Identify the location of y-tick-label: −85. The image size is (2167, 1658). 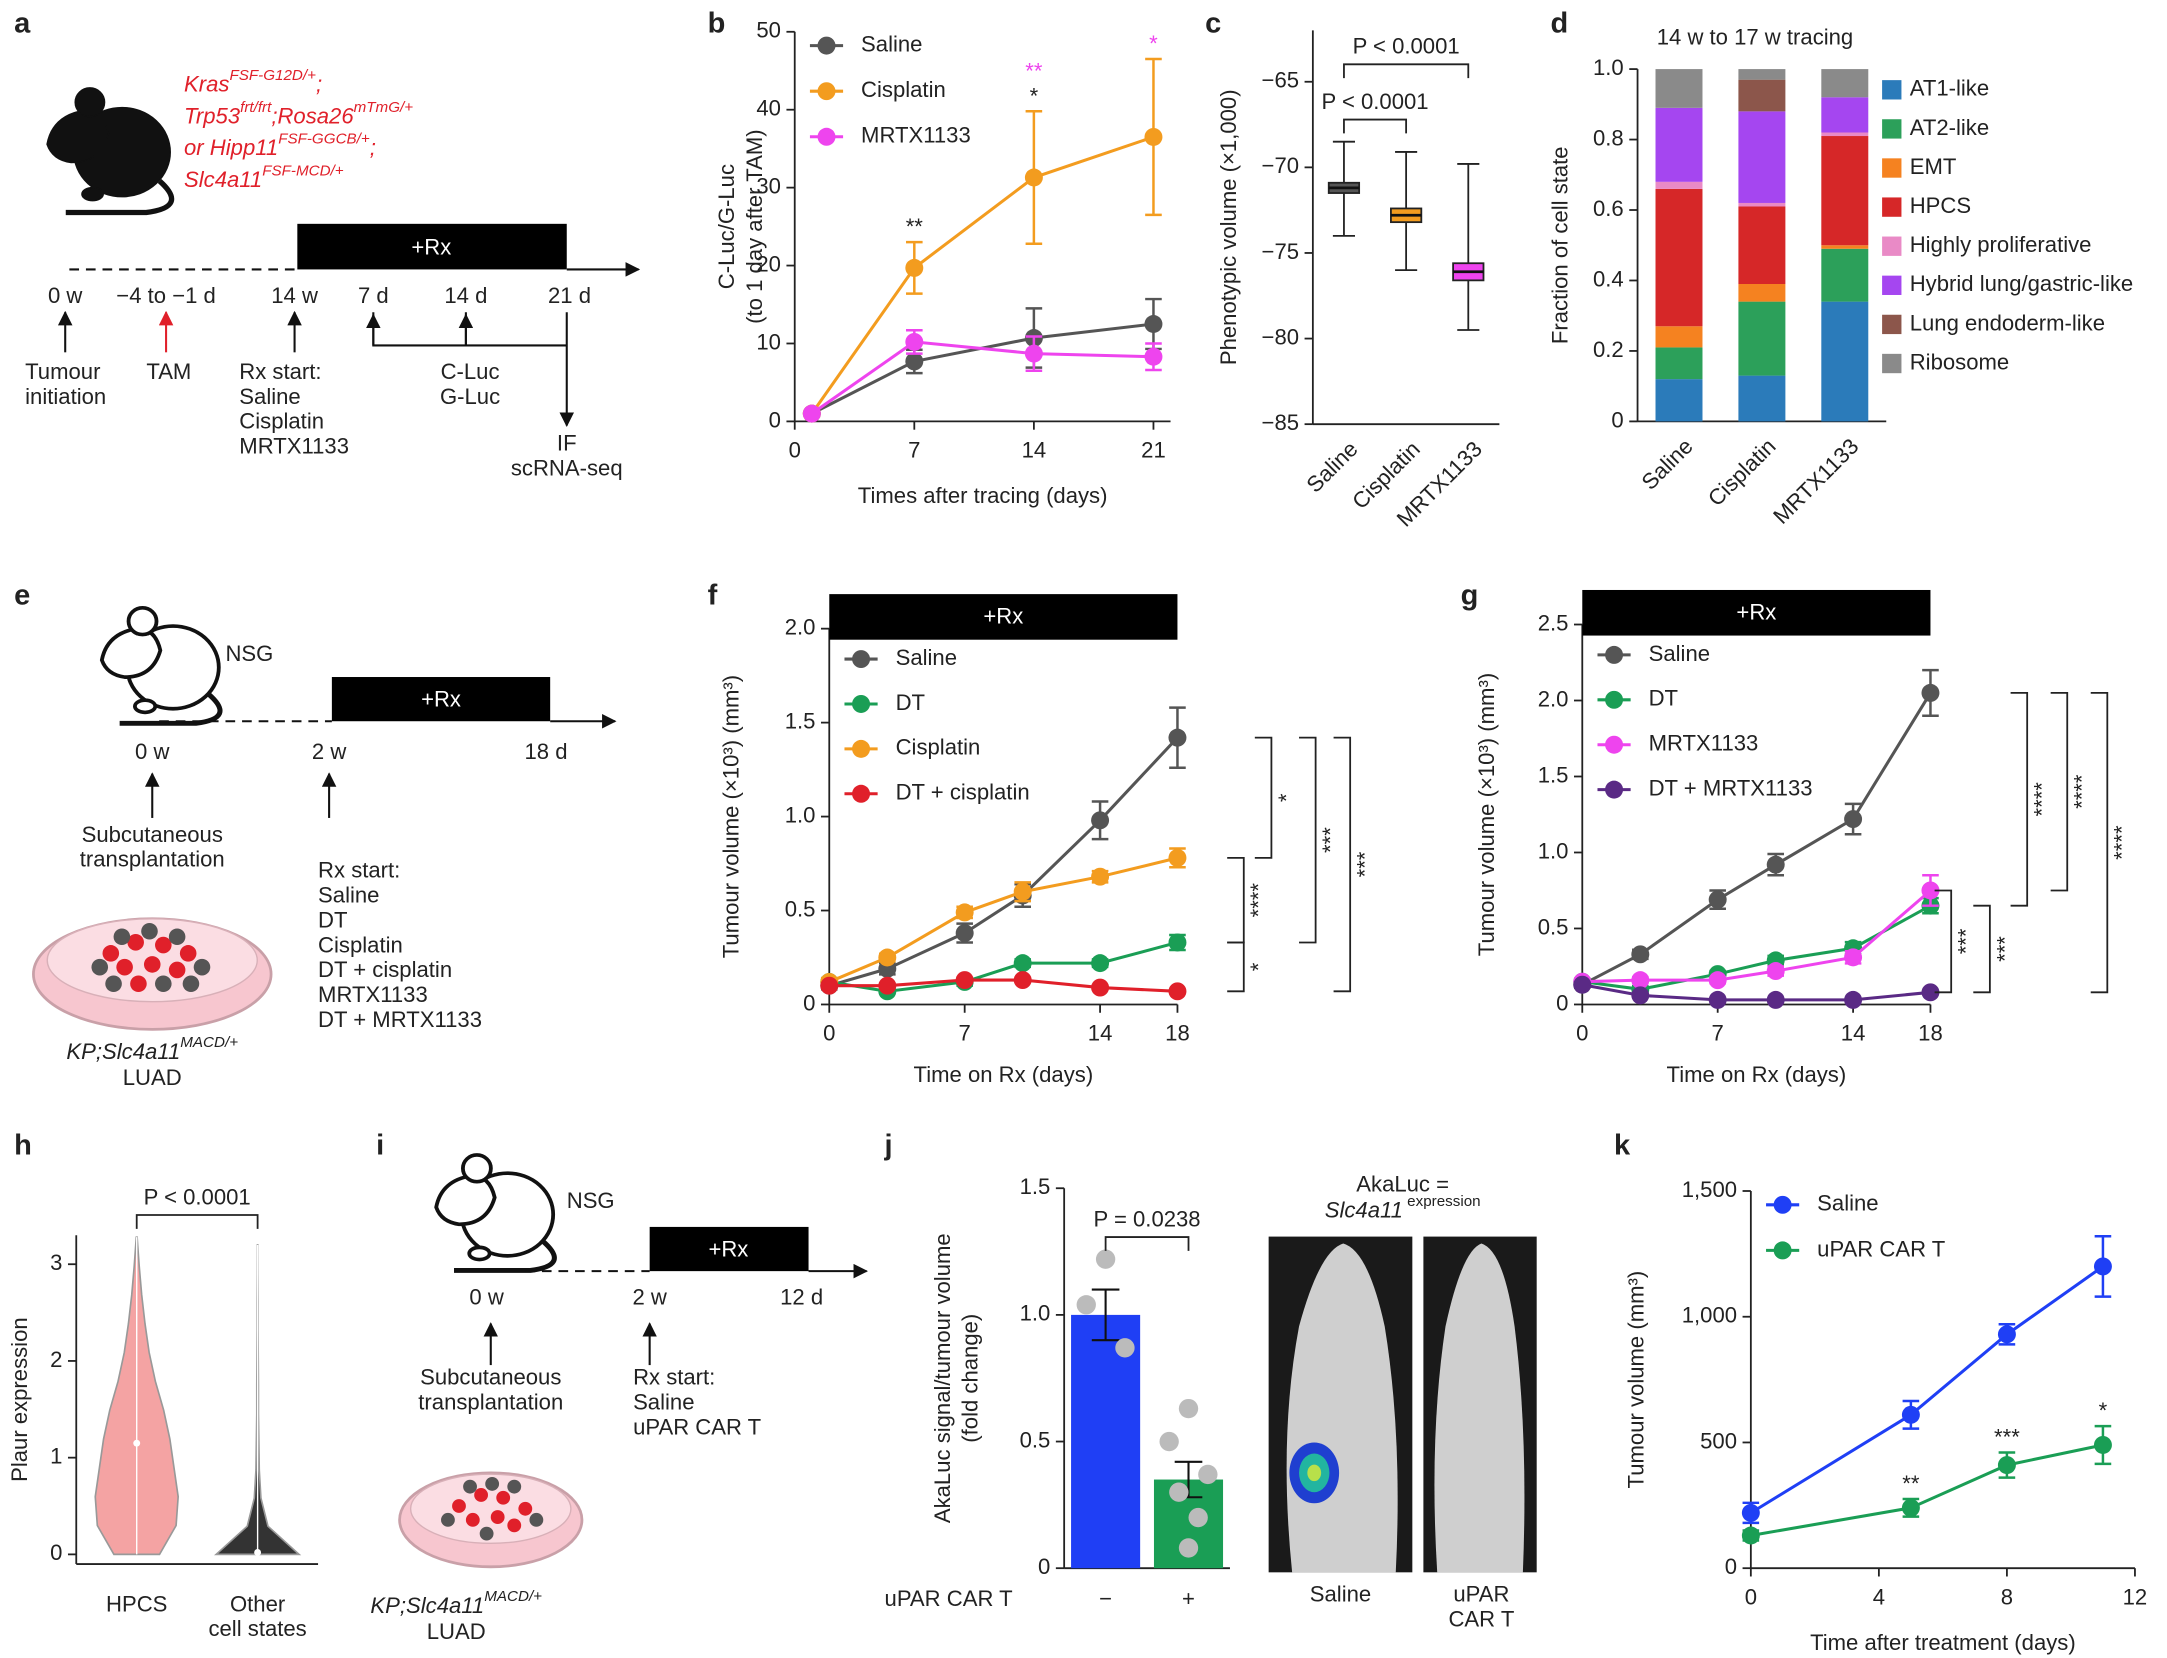
(1280, 422).